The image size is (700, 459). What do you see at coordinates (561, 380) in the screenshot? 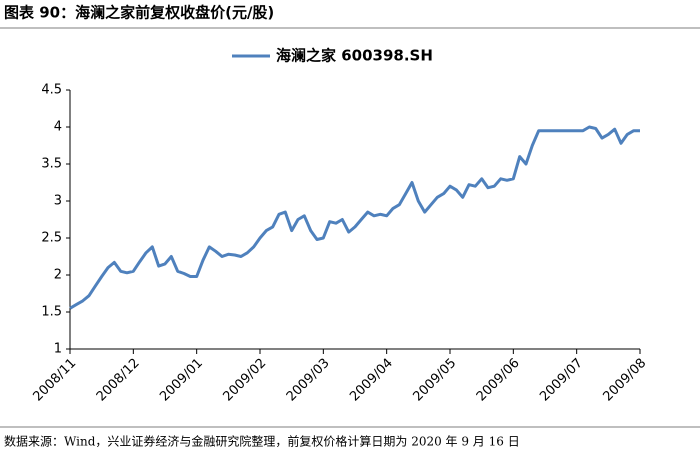
I see `x-tick-label: 2009/07` at bounding box center [561, 380].